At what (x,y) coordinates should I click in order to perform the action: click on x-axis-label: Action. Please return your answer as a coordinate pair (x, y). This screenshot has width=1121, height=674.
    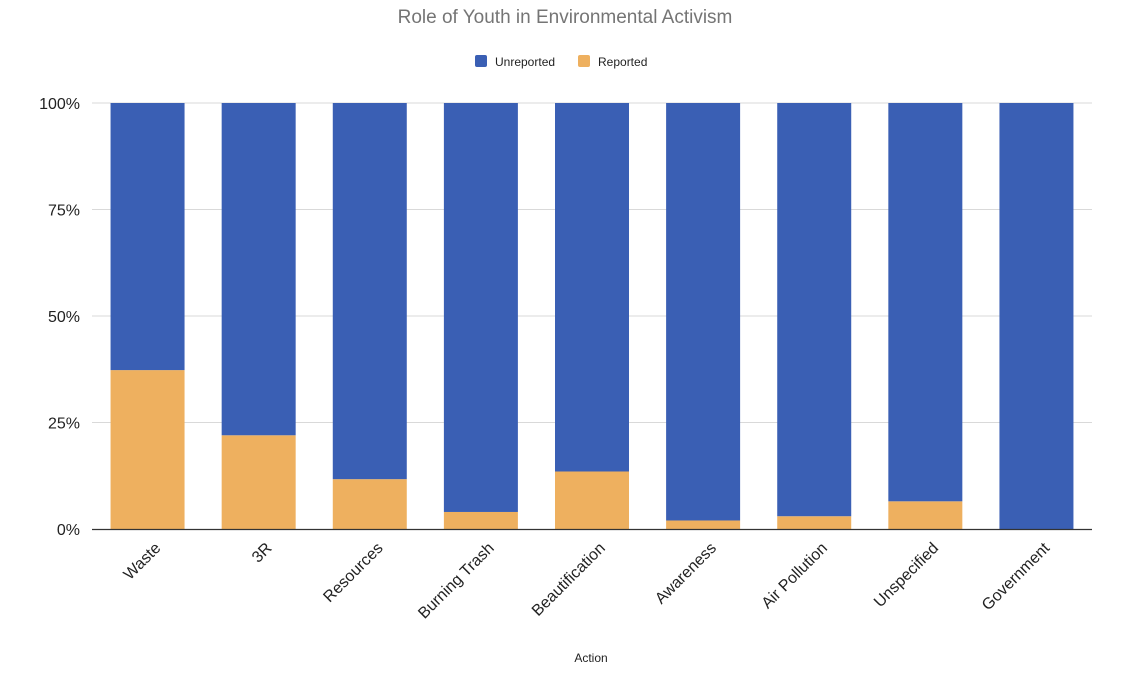
    Looking at the image, I should click on (590, 658).